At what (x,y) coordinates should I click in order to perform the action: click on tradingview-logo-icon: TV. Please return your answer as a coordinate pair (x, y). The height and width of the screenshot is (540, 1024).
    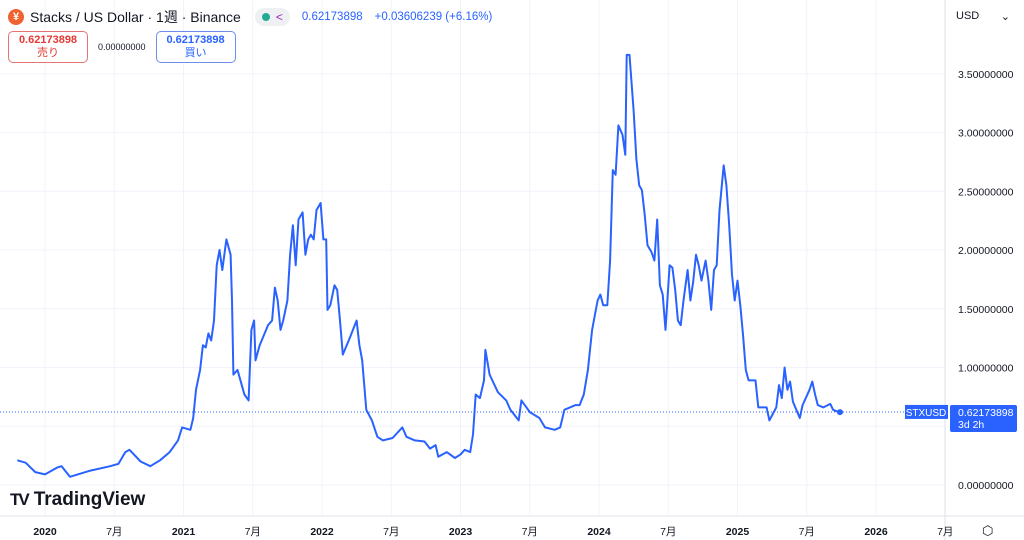
    Looking at the image, I should click on (20, 499).